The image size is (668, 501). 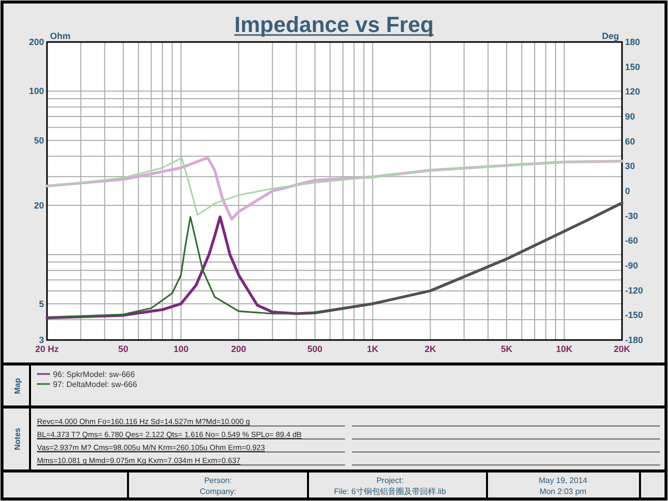 I want to click on y-tick-label: 100, so click(x=36, y=91).